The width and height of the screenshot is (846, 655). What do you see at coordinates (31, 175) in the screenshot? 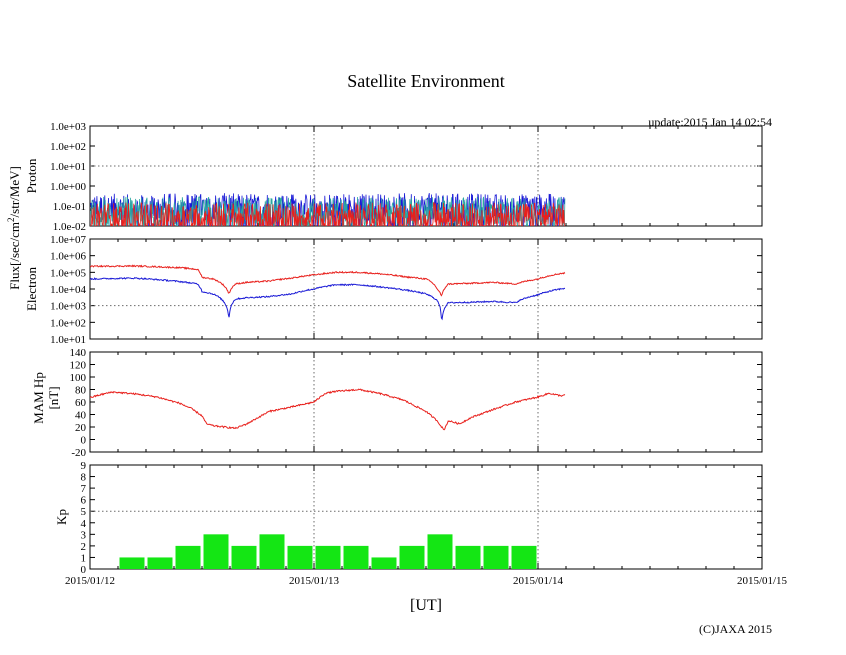
I see `proton-axis-label: Proton` at bounding box center [31, 175].